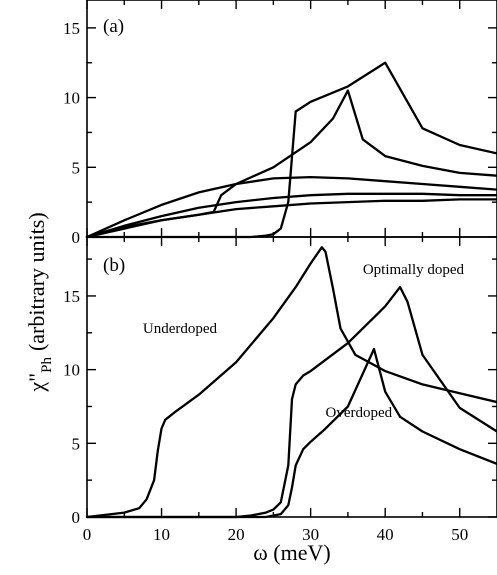 The width and height of the screenshot is (497, 575). Describe the element at coordinates (359, 413) in the screenshot. I see `annotation-overdoped: Overdoped` at that location.